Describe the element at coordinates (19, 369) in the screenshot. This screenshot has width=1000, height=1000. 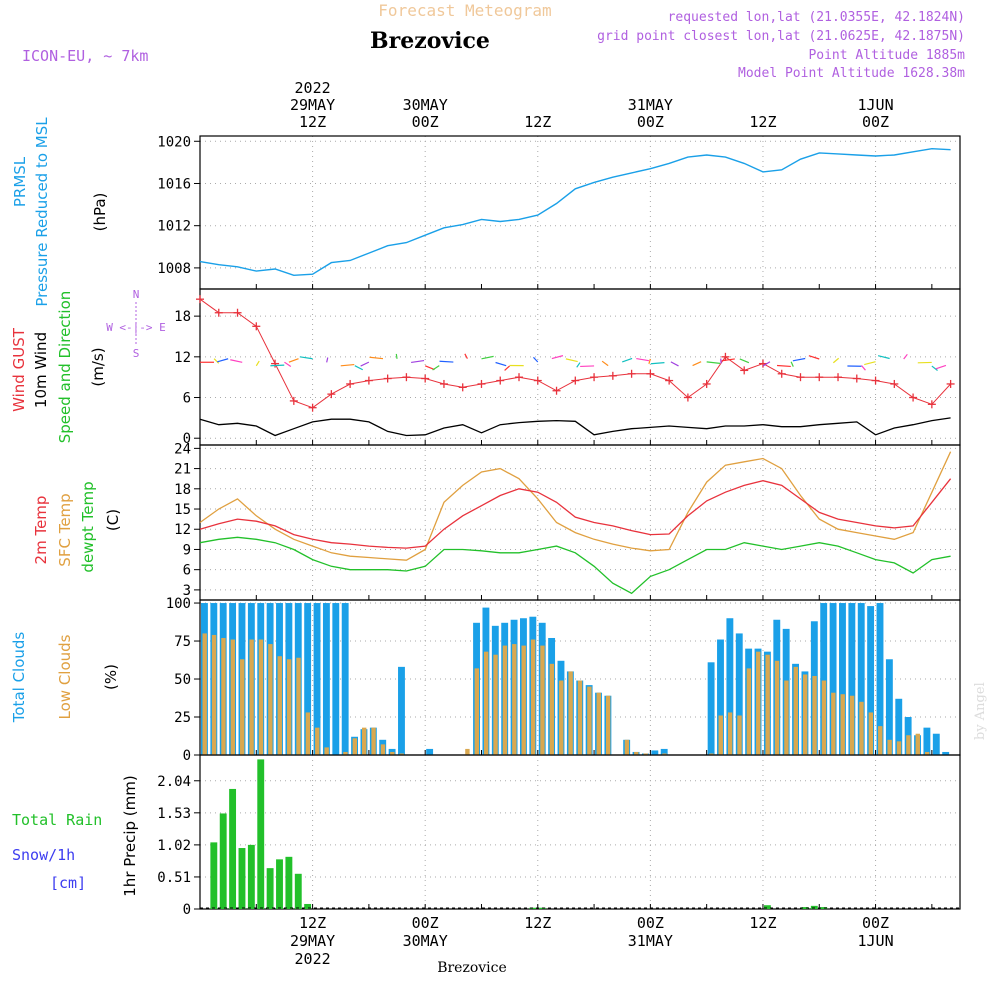
I see `gust-label: Wind GUST` at that location.